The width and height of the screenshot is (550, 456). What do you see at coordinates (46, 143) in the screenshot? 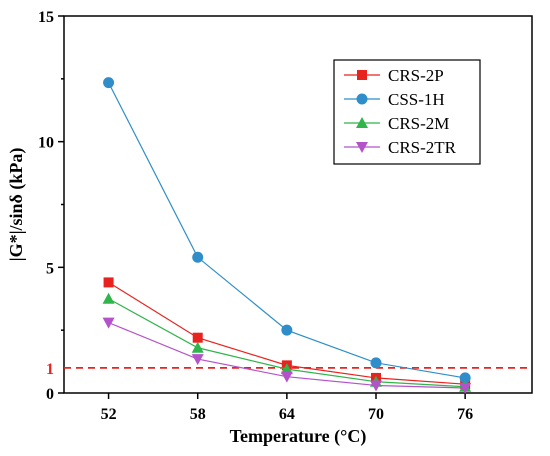
I see `y-tick-label: 10` at bounding box center [46, 143].